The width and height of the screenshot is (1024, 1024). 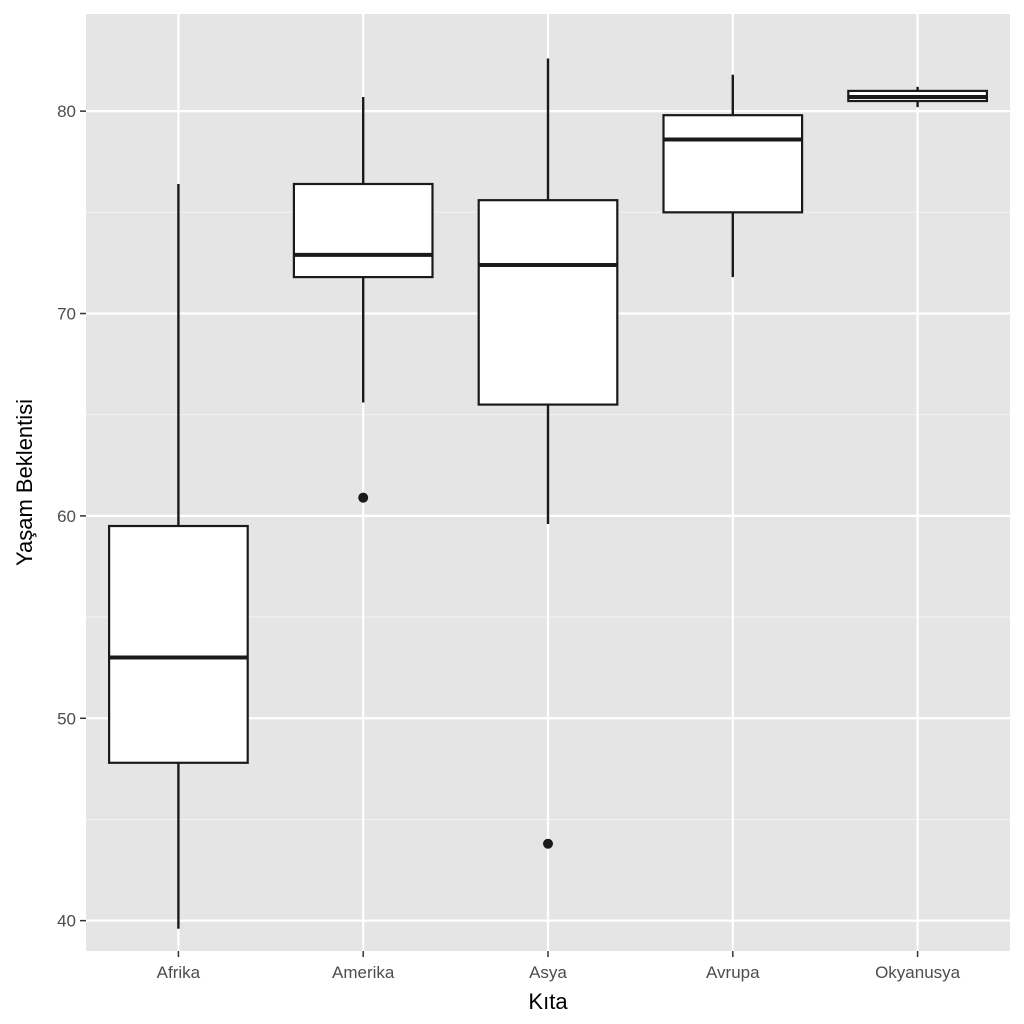 What do you see at coordinates (363, 299) in the screenshot?
I see `box-amerika` at bounding box center [363, 299].